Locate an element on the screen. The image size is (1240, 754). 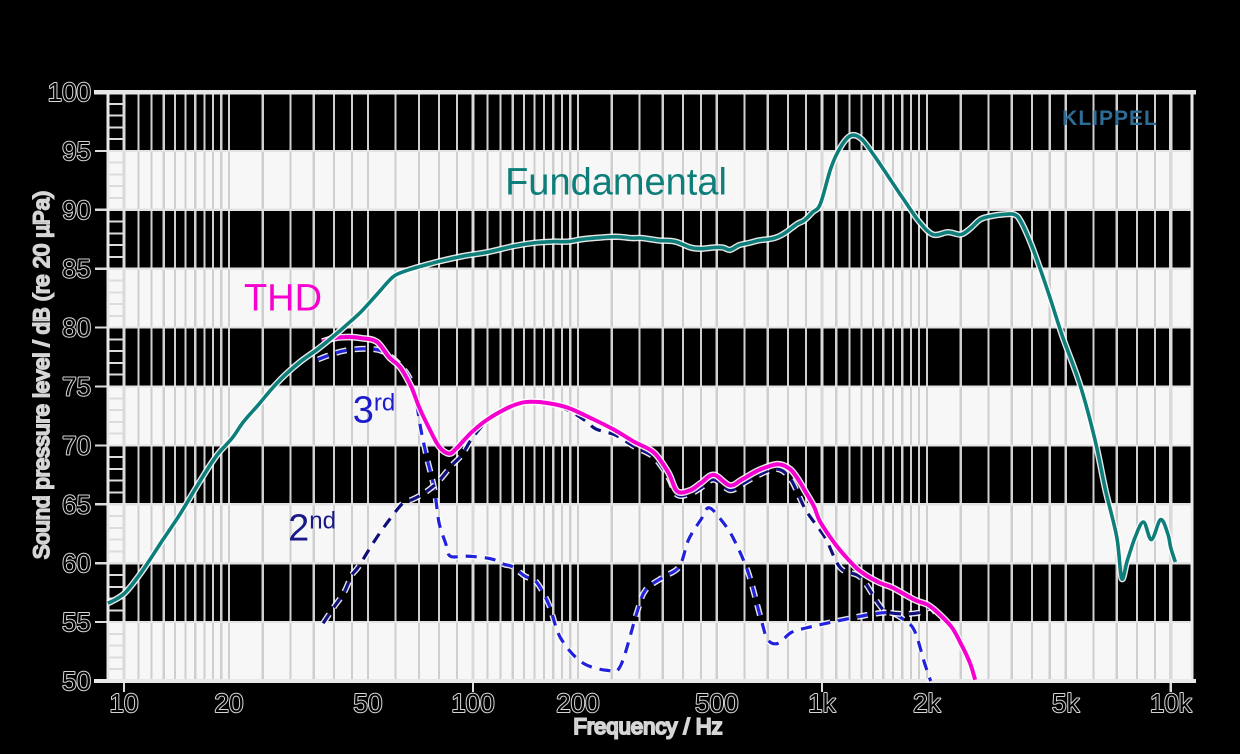
x-tick-label: 10k is located at coordinates (1171, 703).